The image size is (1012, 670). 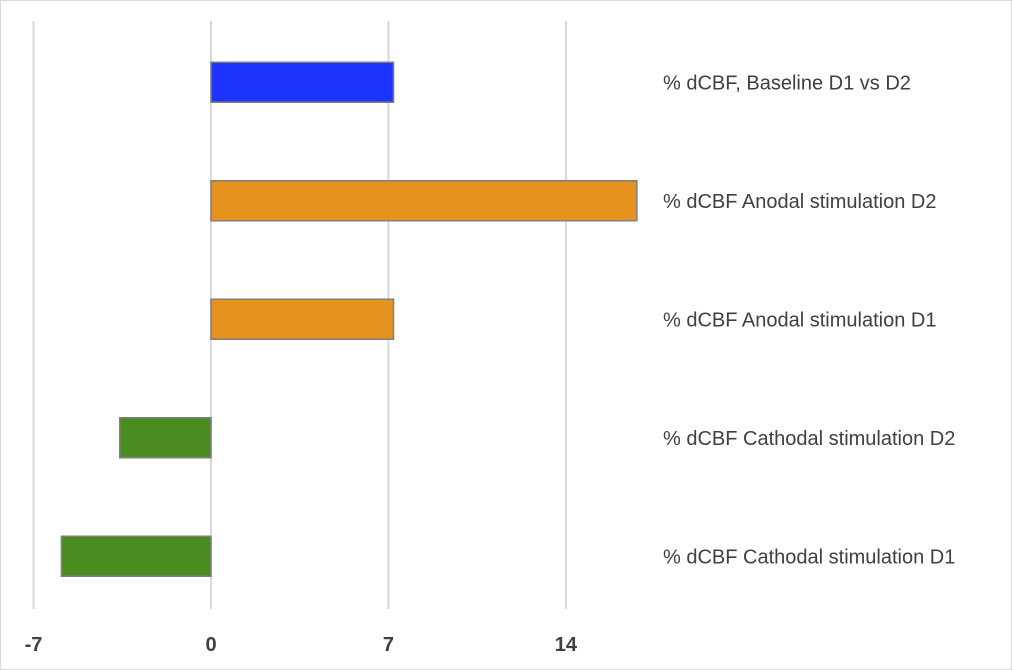 What do you see at coordinates (799, 202) in the screenshot?
I see `category-label-1: % dCBF Anodal stimulation D2` at bounding box center [799, 202].